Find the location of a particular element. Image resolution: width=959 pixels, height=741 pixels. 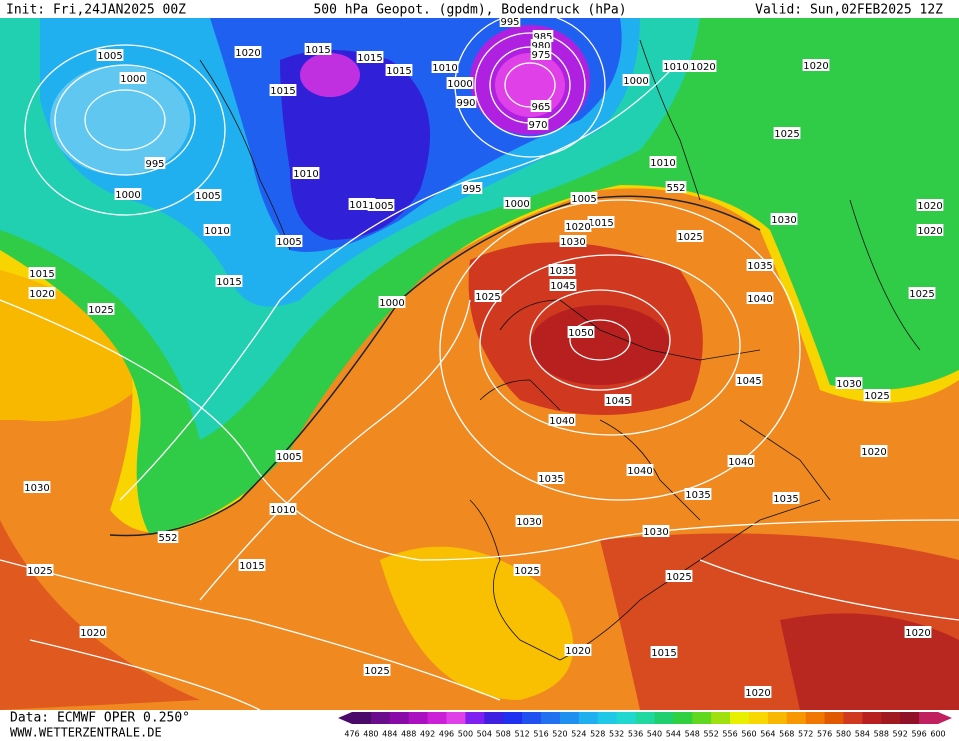

colorbar-arrow-right is located at coordinates (945, 718).